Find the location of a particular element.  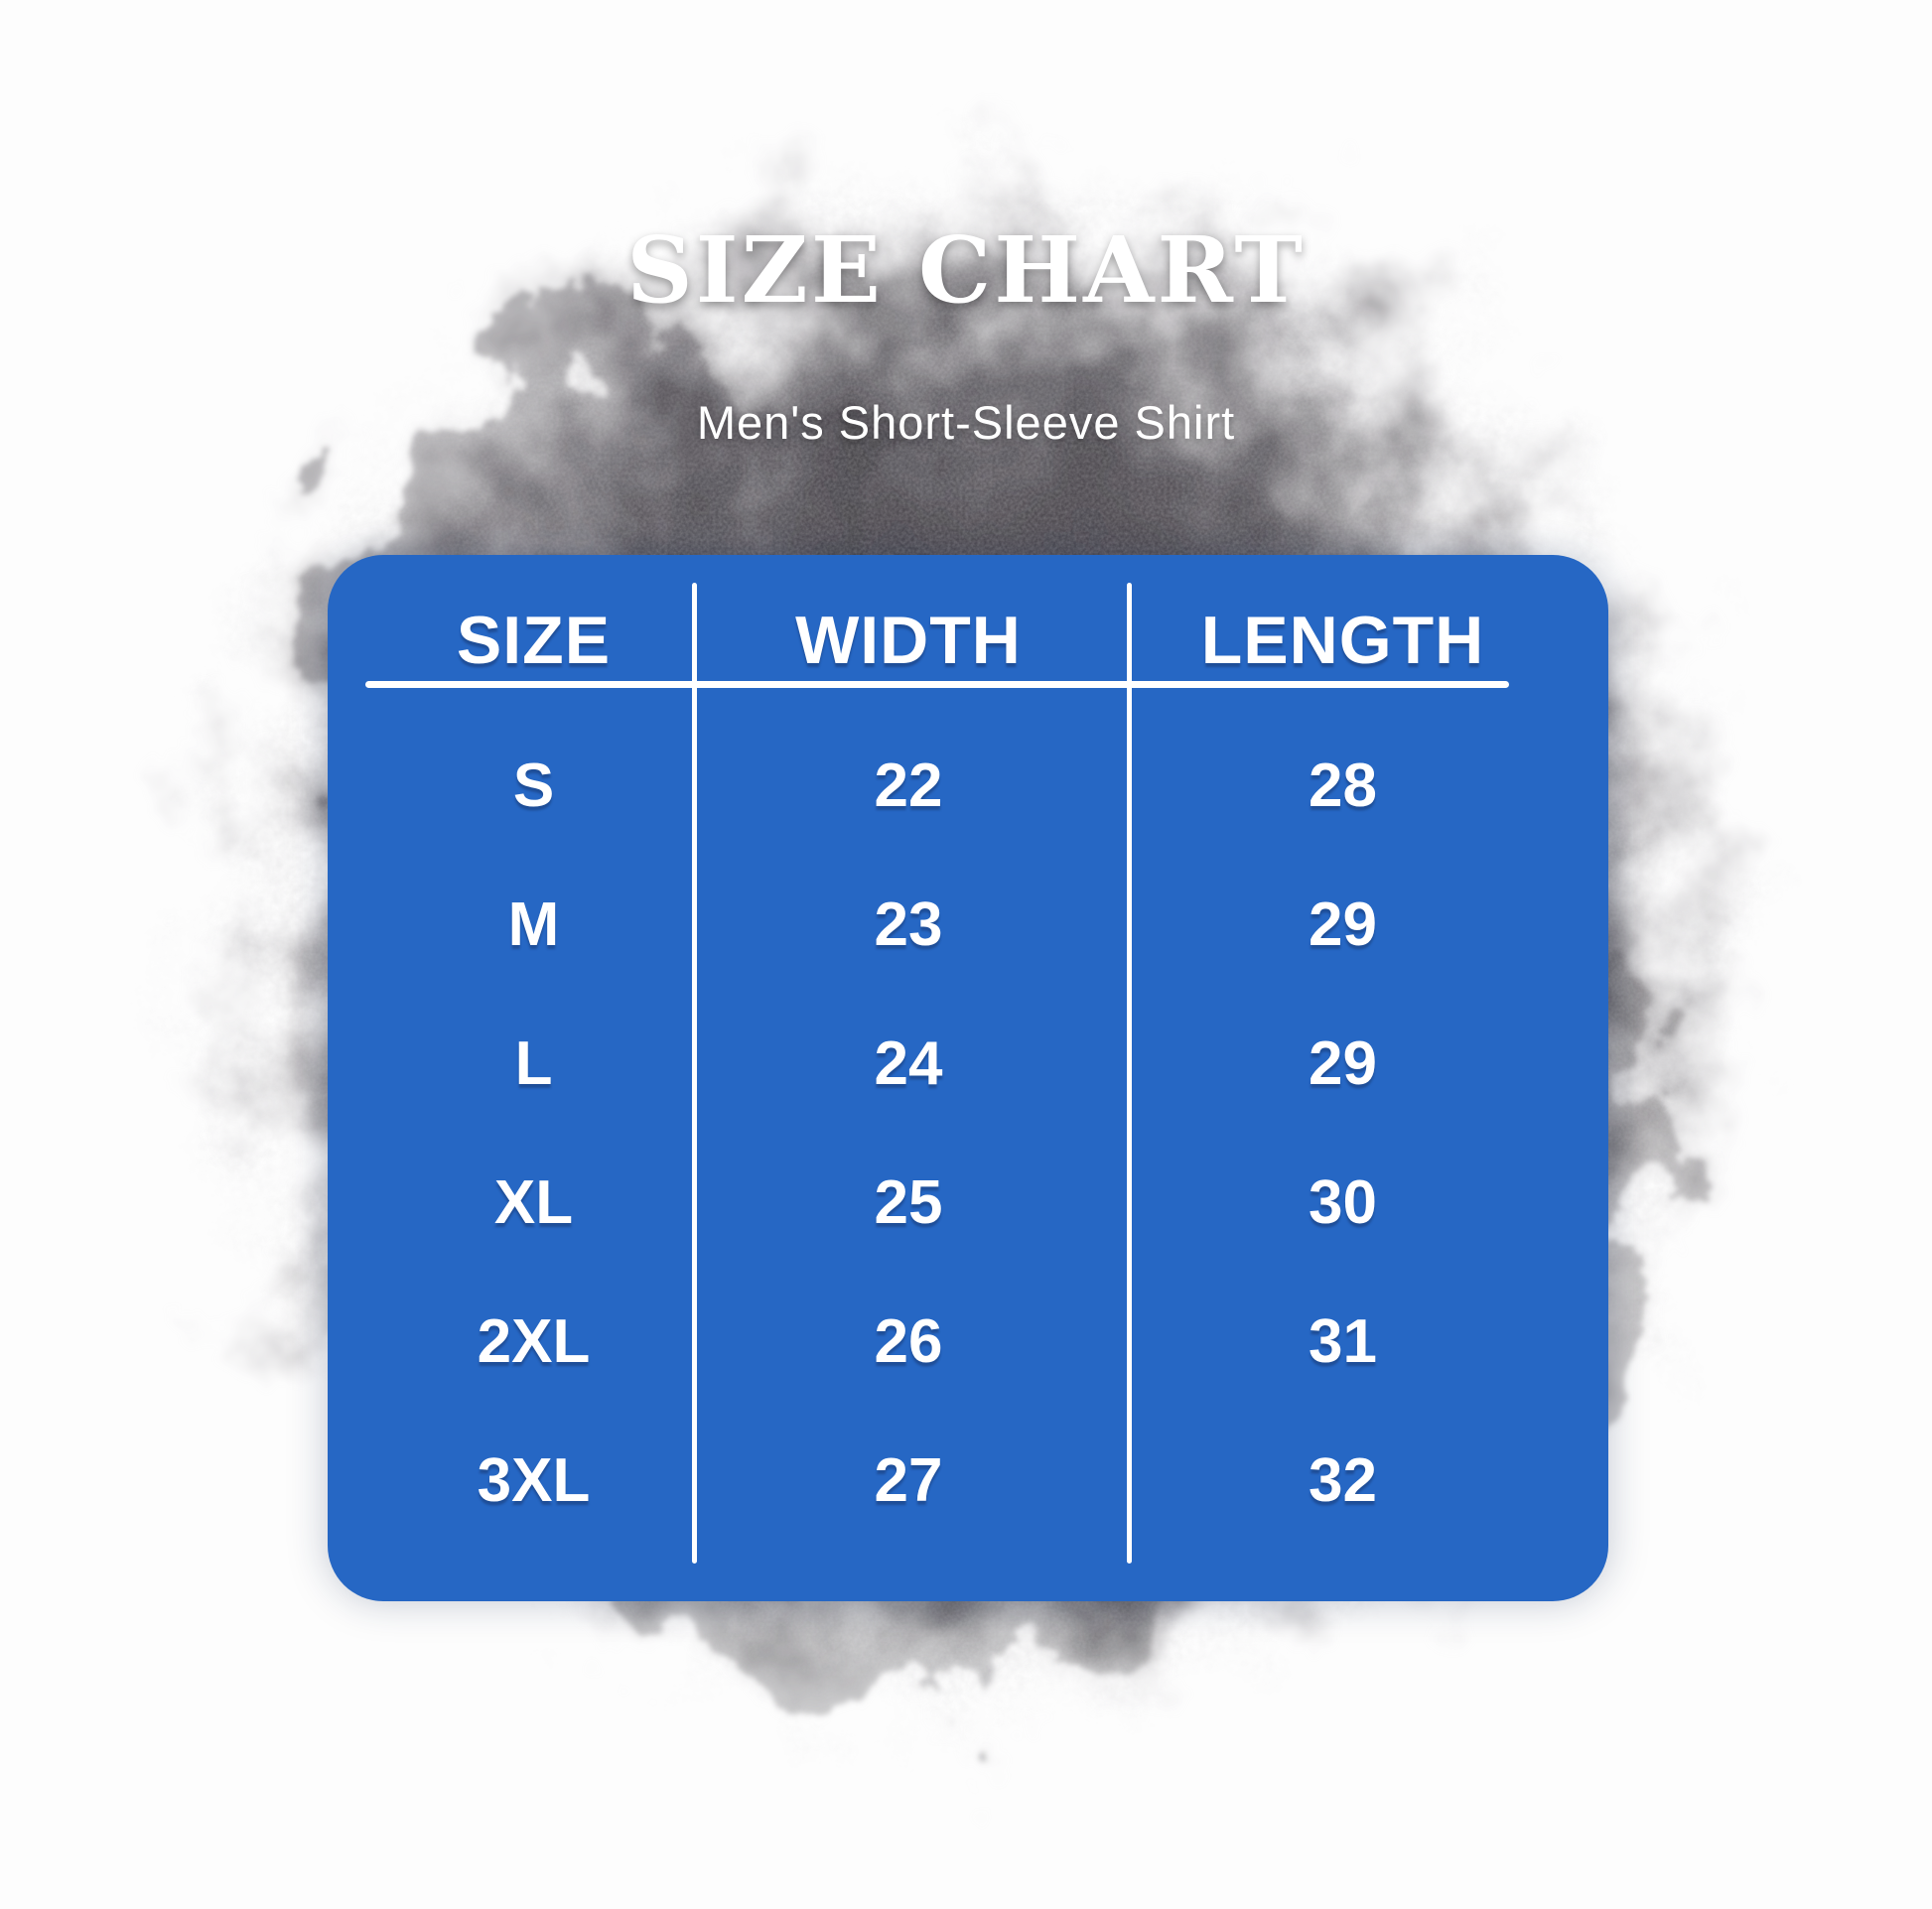

size-cell: 2XL is located at coordinates (534, 1341).